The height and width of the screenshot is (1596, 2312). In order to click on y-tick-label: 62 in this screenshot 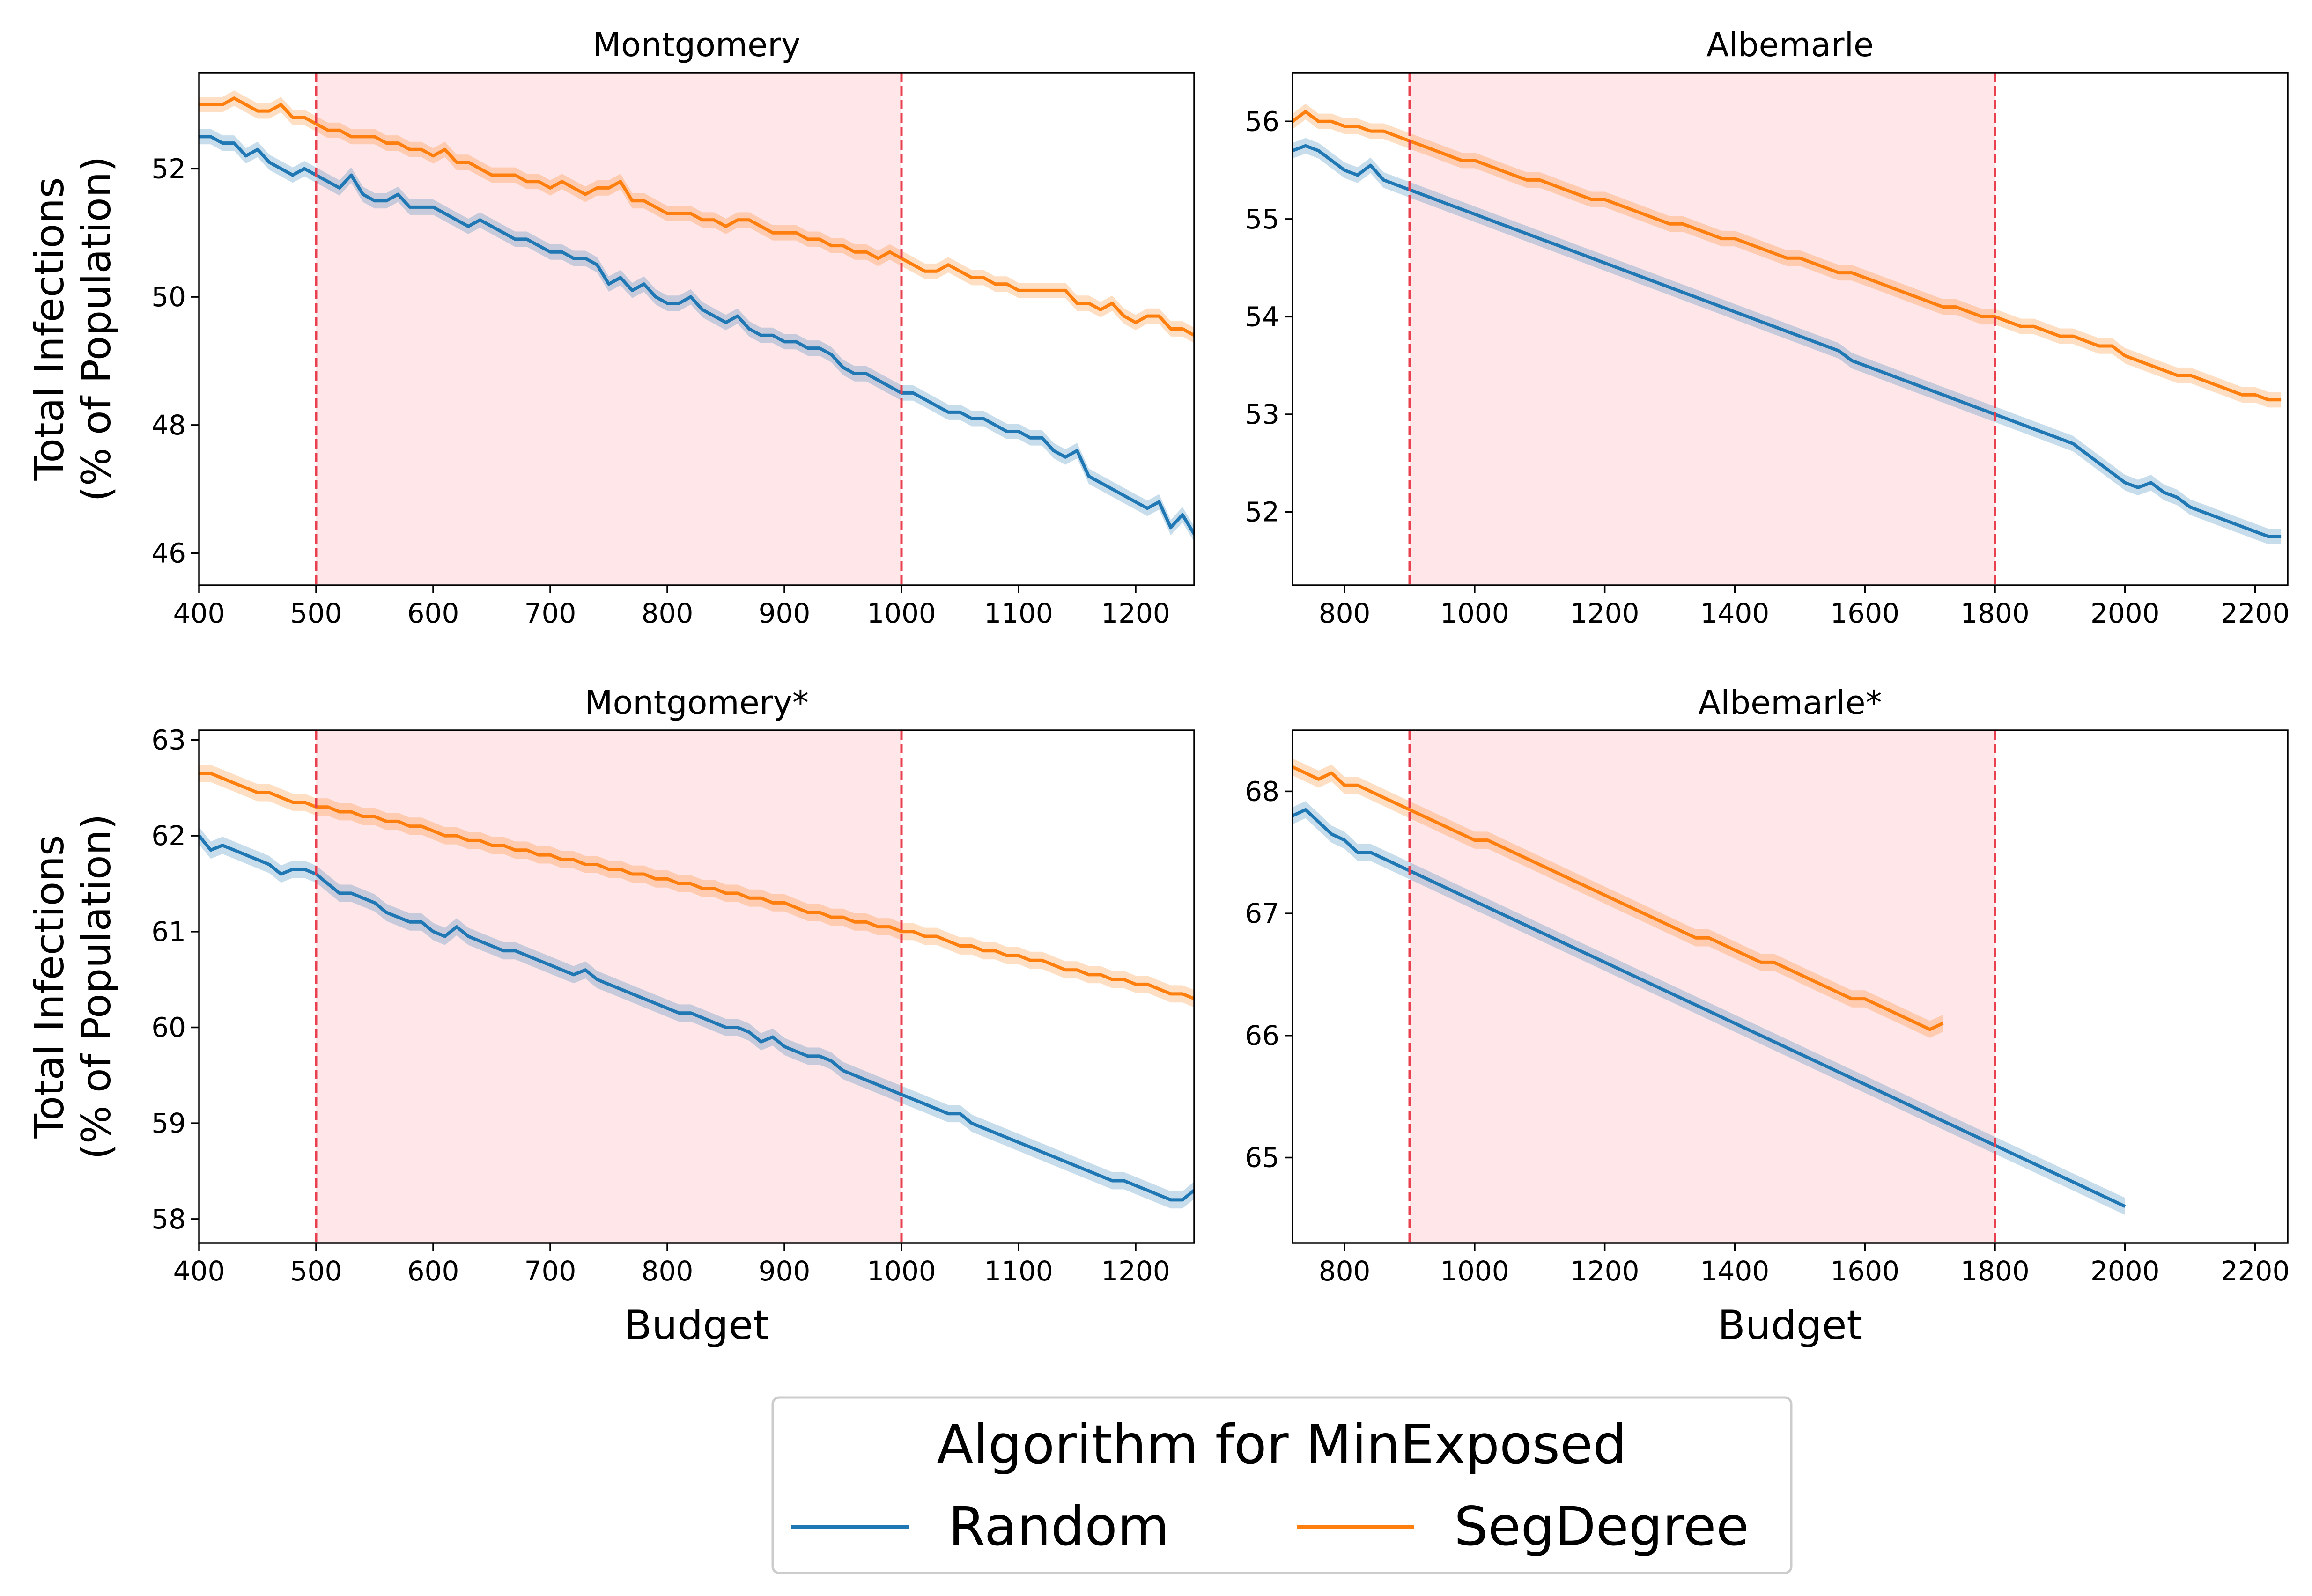, I will do `click(168, 836)`.